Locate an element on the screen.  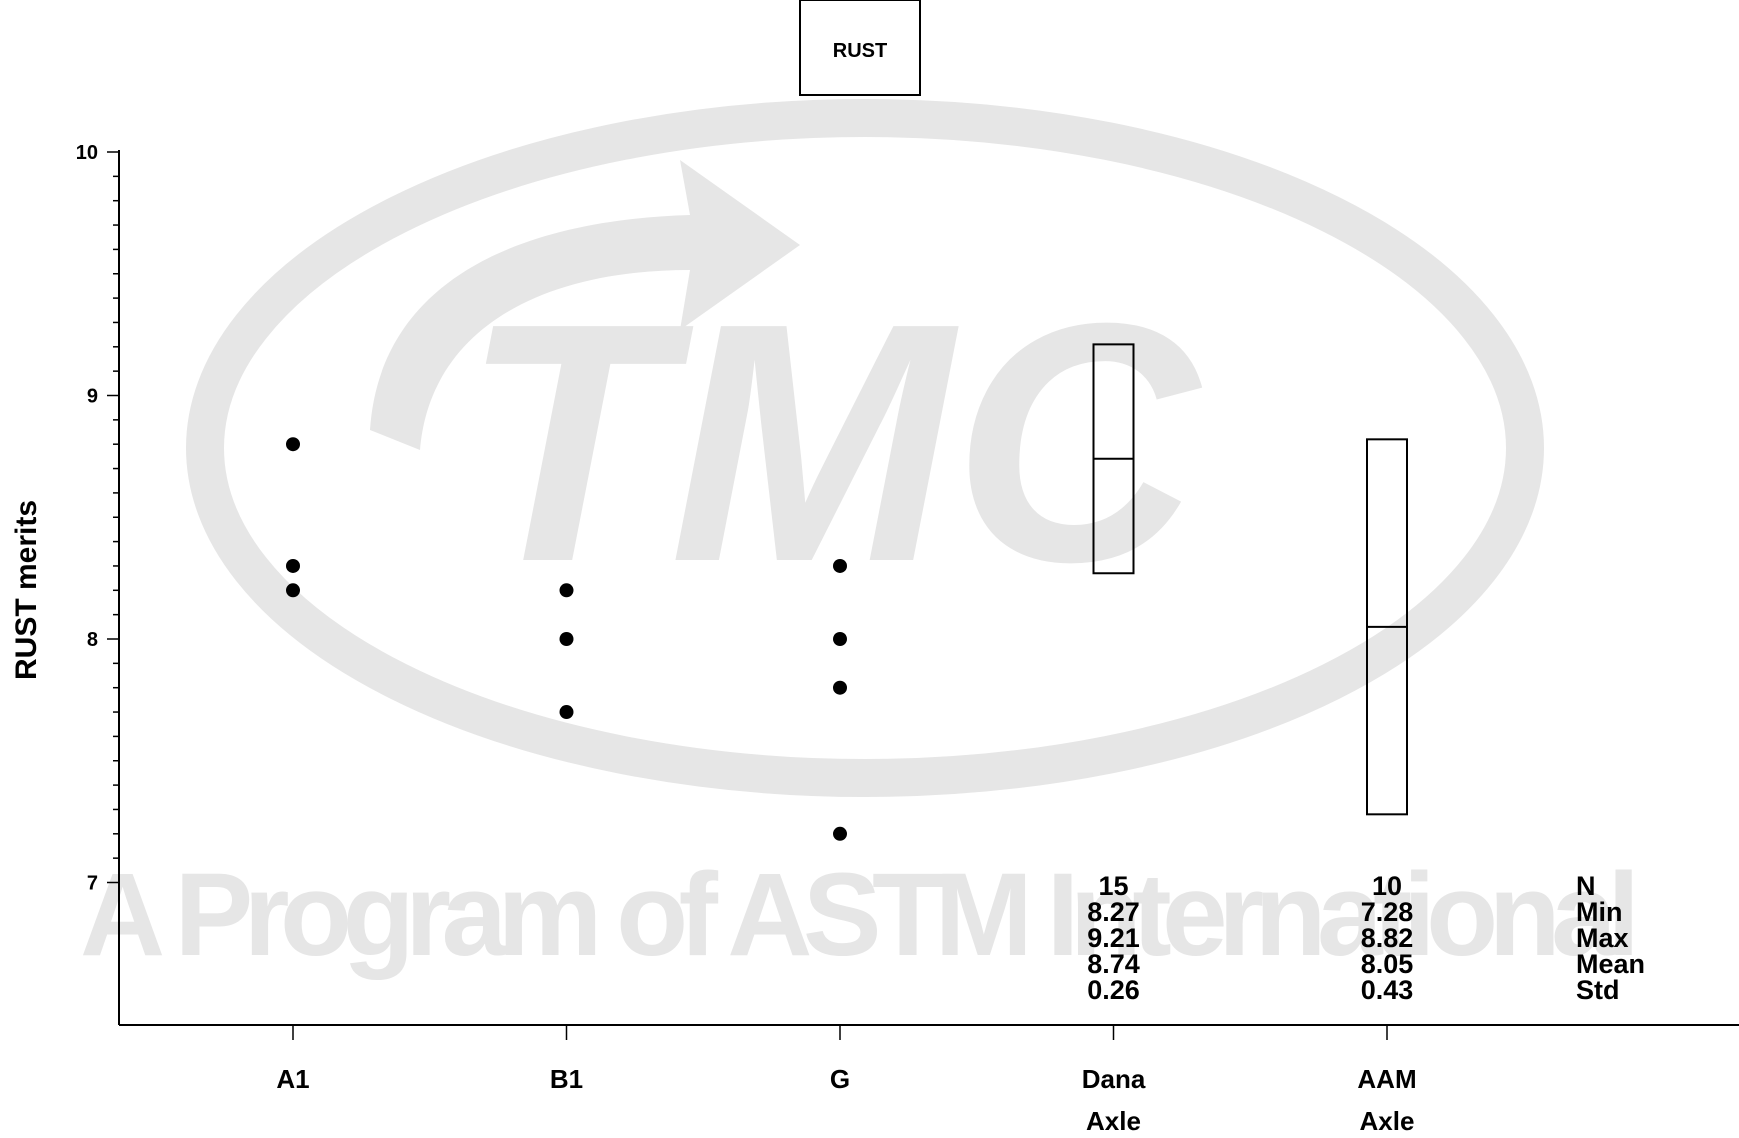
svg-text: TMC is located at coordinates (832, 443).